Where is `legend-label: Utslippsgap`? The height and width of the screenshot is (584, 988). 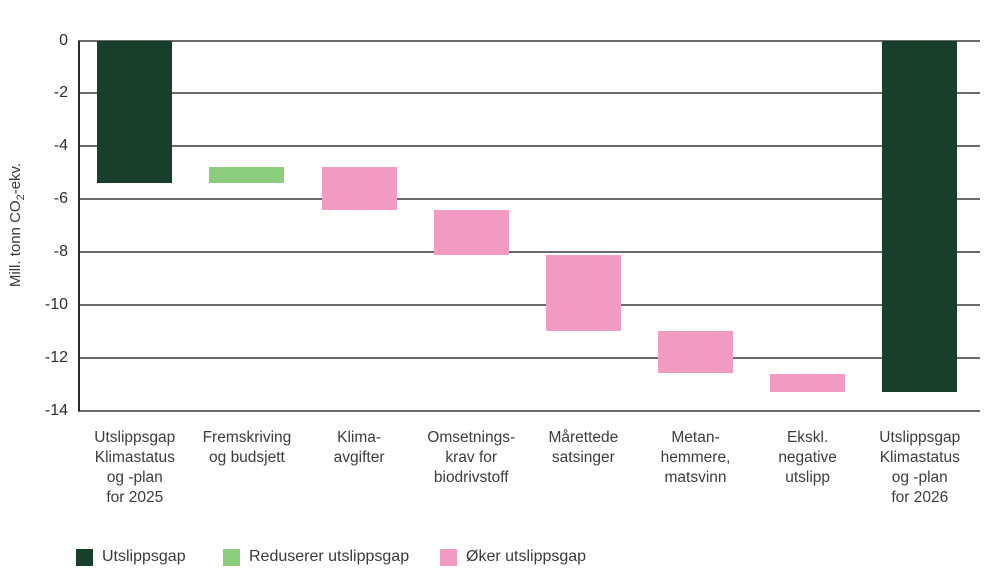
legend-label: Utslippsgap is located at coordinates (144, 556).